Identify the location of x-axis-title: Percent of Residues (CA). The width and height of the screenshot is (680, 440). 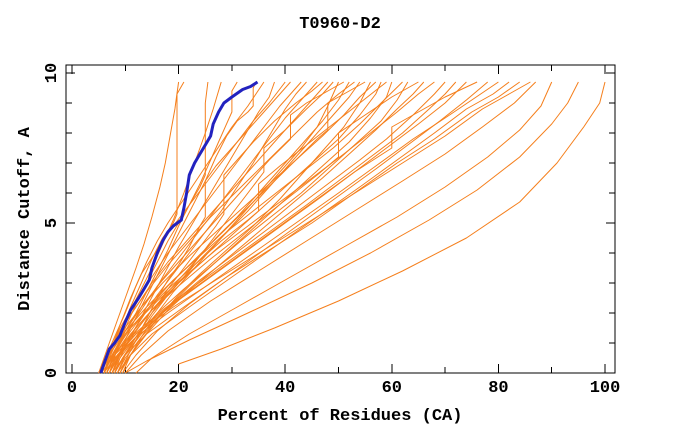
(340, 416).